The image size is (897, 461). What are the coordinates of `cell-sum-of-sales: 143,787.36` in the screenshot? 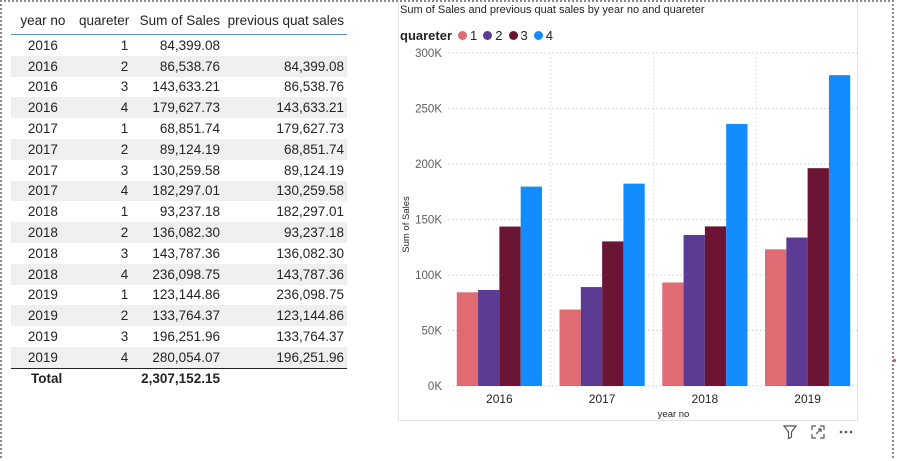 It's located at (186, 253).